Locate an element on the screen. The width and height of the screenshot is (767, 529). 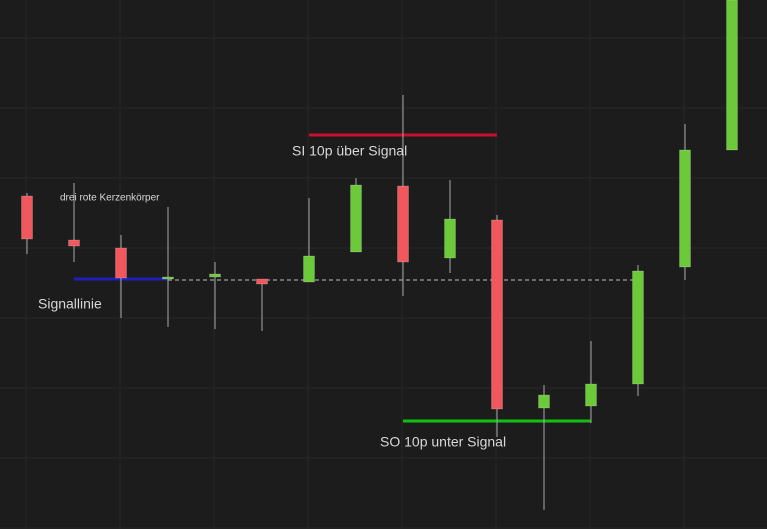
annotation: drei rote Kerzenkörper is located at coordinates (110, 198).